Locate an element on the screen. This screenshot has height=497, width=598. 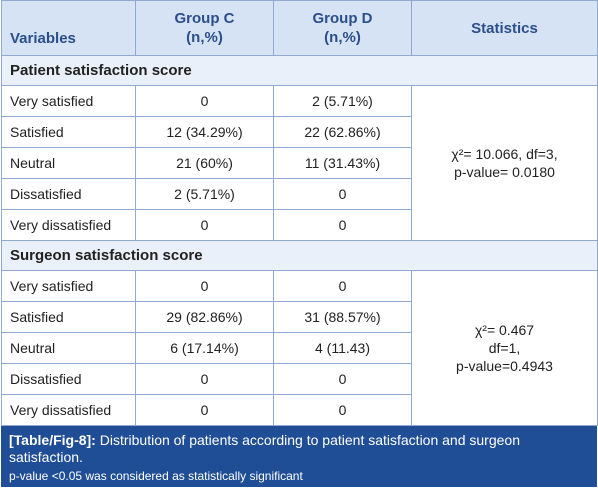
statistics-cell: χ²= 0.467 df=1, p-value=0.4943 is located at coordinates (504, 348).